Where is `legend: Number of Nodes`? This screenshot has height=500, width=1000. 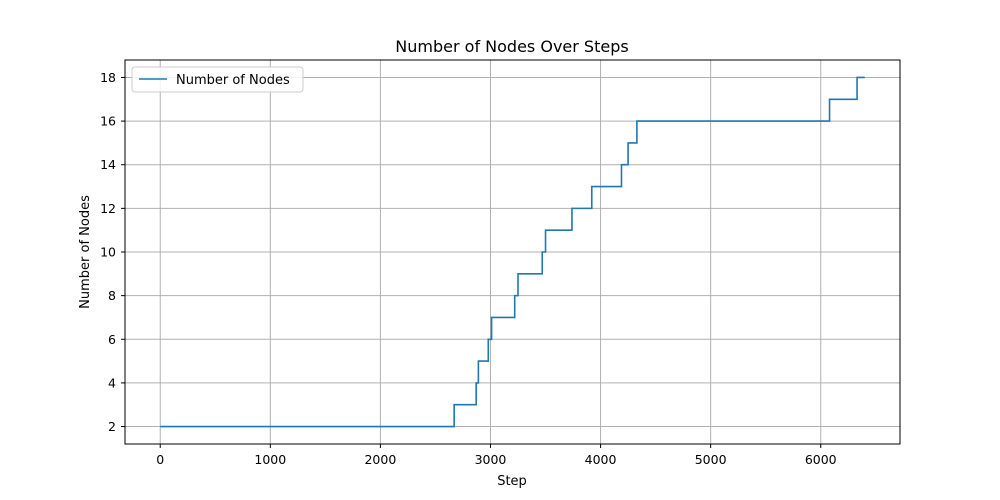
legend: Number of Nodes is located at coordinates (217, 79).